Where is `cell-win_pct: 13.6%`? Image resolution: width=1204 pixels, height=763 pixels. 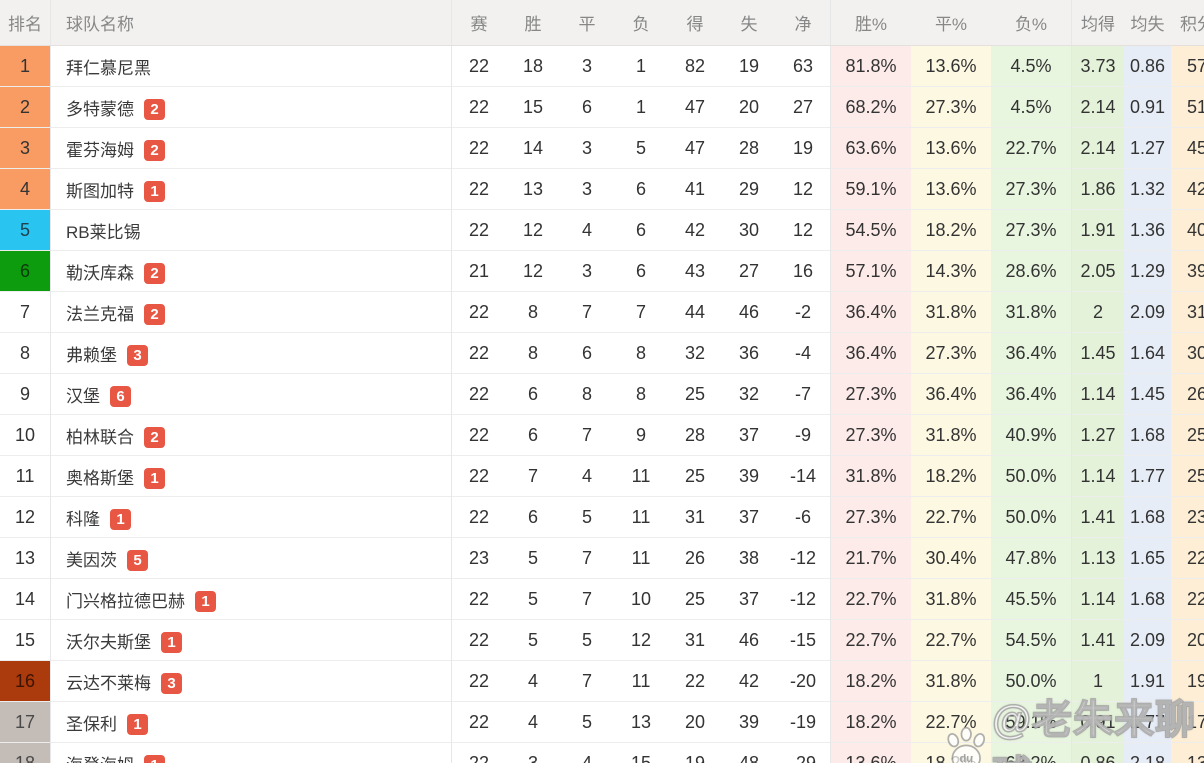
cell-win_pct: 13.6% is located at coordinates (870, 752).